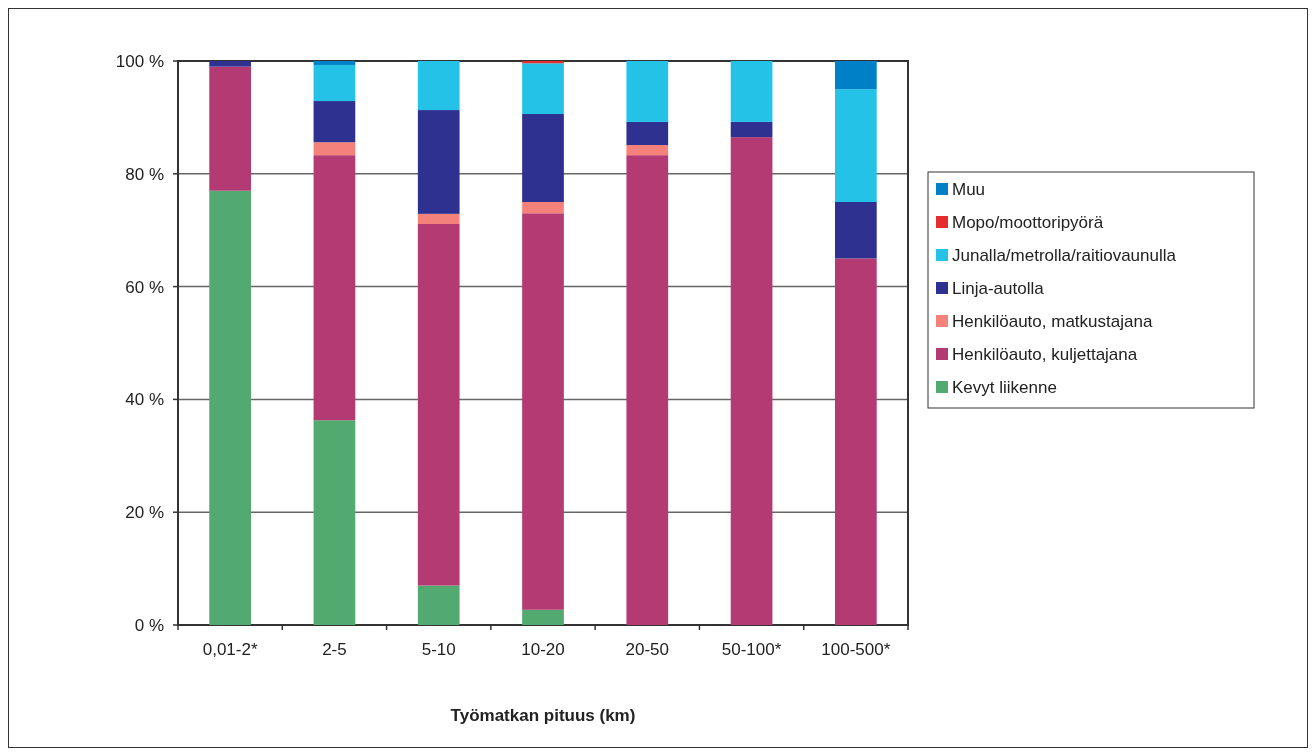  Describe the element at coordinates (144, 174) in the screenshot. I see `y-tick-label: 80 %` at that location.